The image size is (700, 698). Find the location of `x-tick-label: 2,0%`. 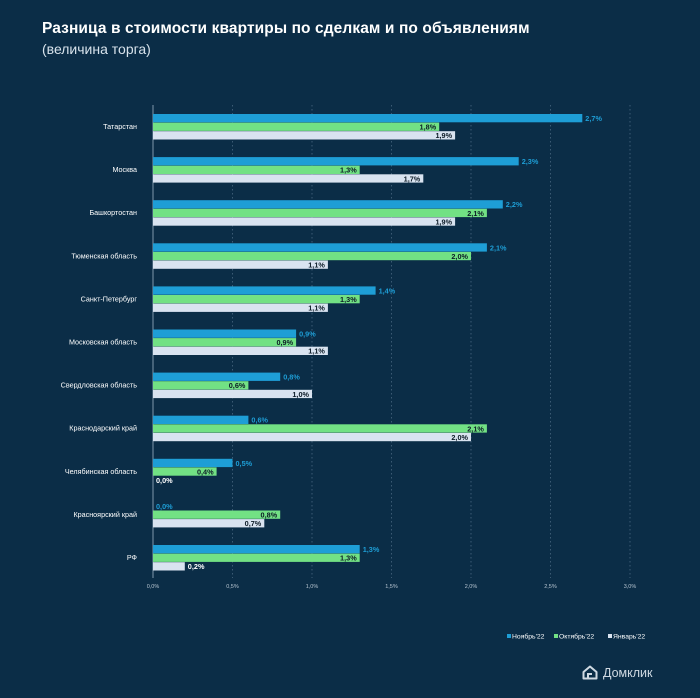

x-tick-label: 2,0% is located at coordinates (471, 587).